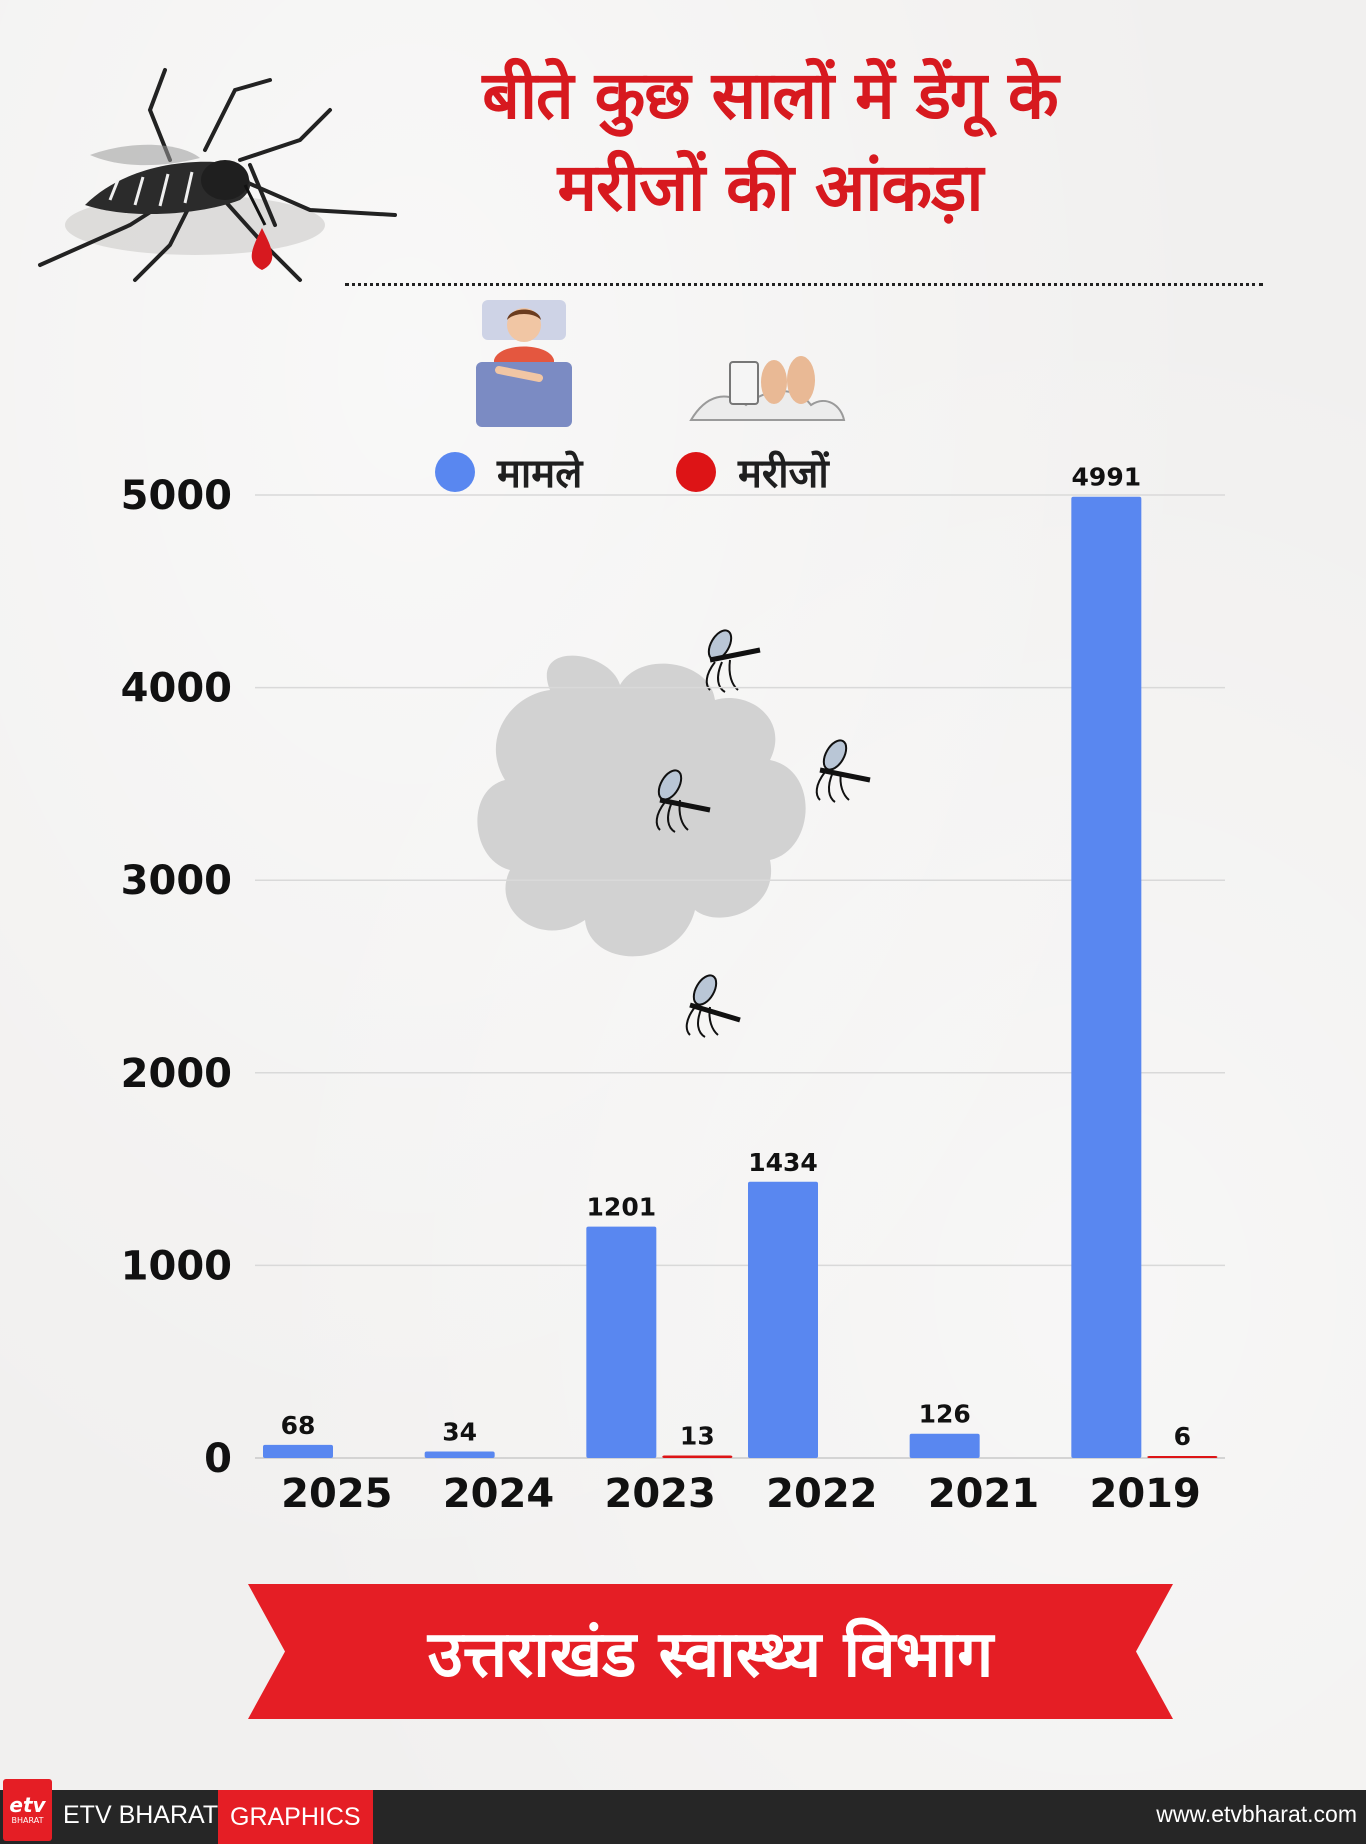  Describe the element at coordinates (696, 471) in the screenshot. I see `legend-patients-swatch` at that location.